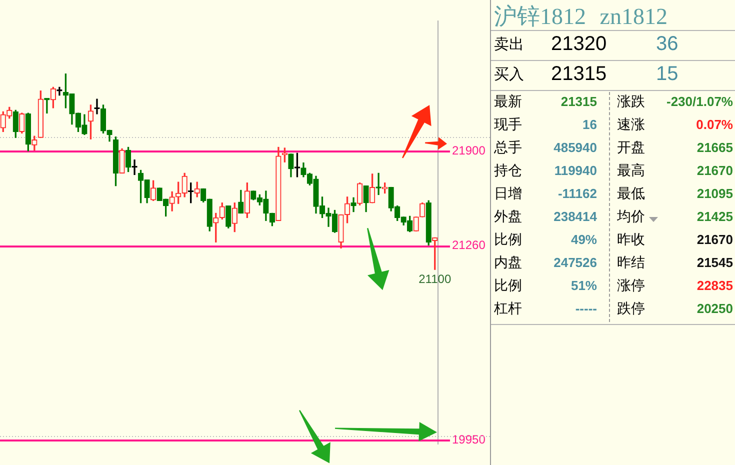 This screenshot has height=465, width=735. I want to click on text: 最新, so click(508, 102).